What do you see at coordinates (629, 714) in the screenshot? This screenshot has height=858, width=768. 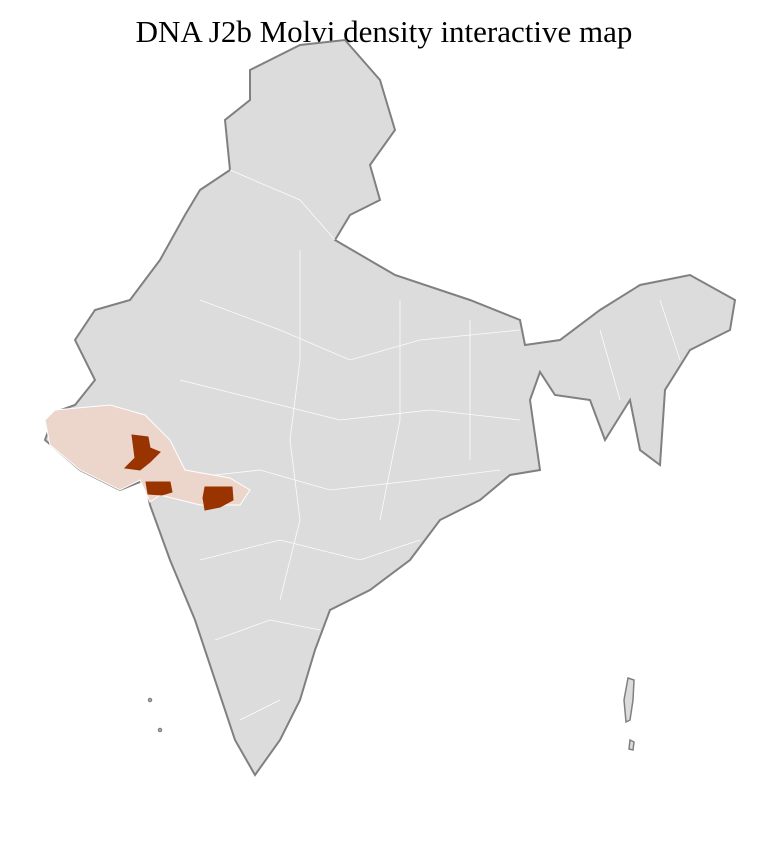 I see `andaman-islands` at bounding box center [629, 714].